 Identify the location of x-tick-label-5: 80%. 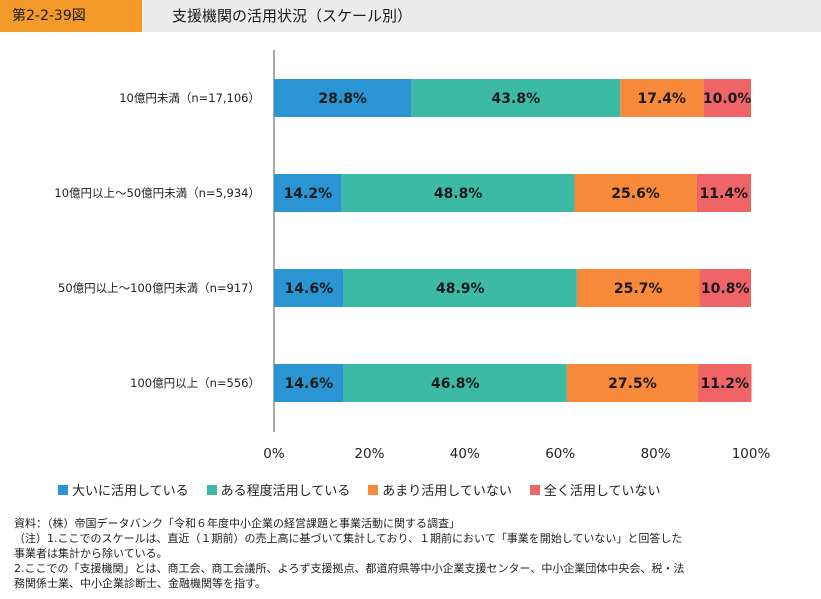
(656, 454).